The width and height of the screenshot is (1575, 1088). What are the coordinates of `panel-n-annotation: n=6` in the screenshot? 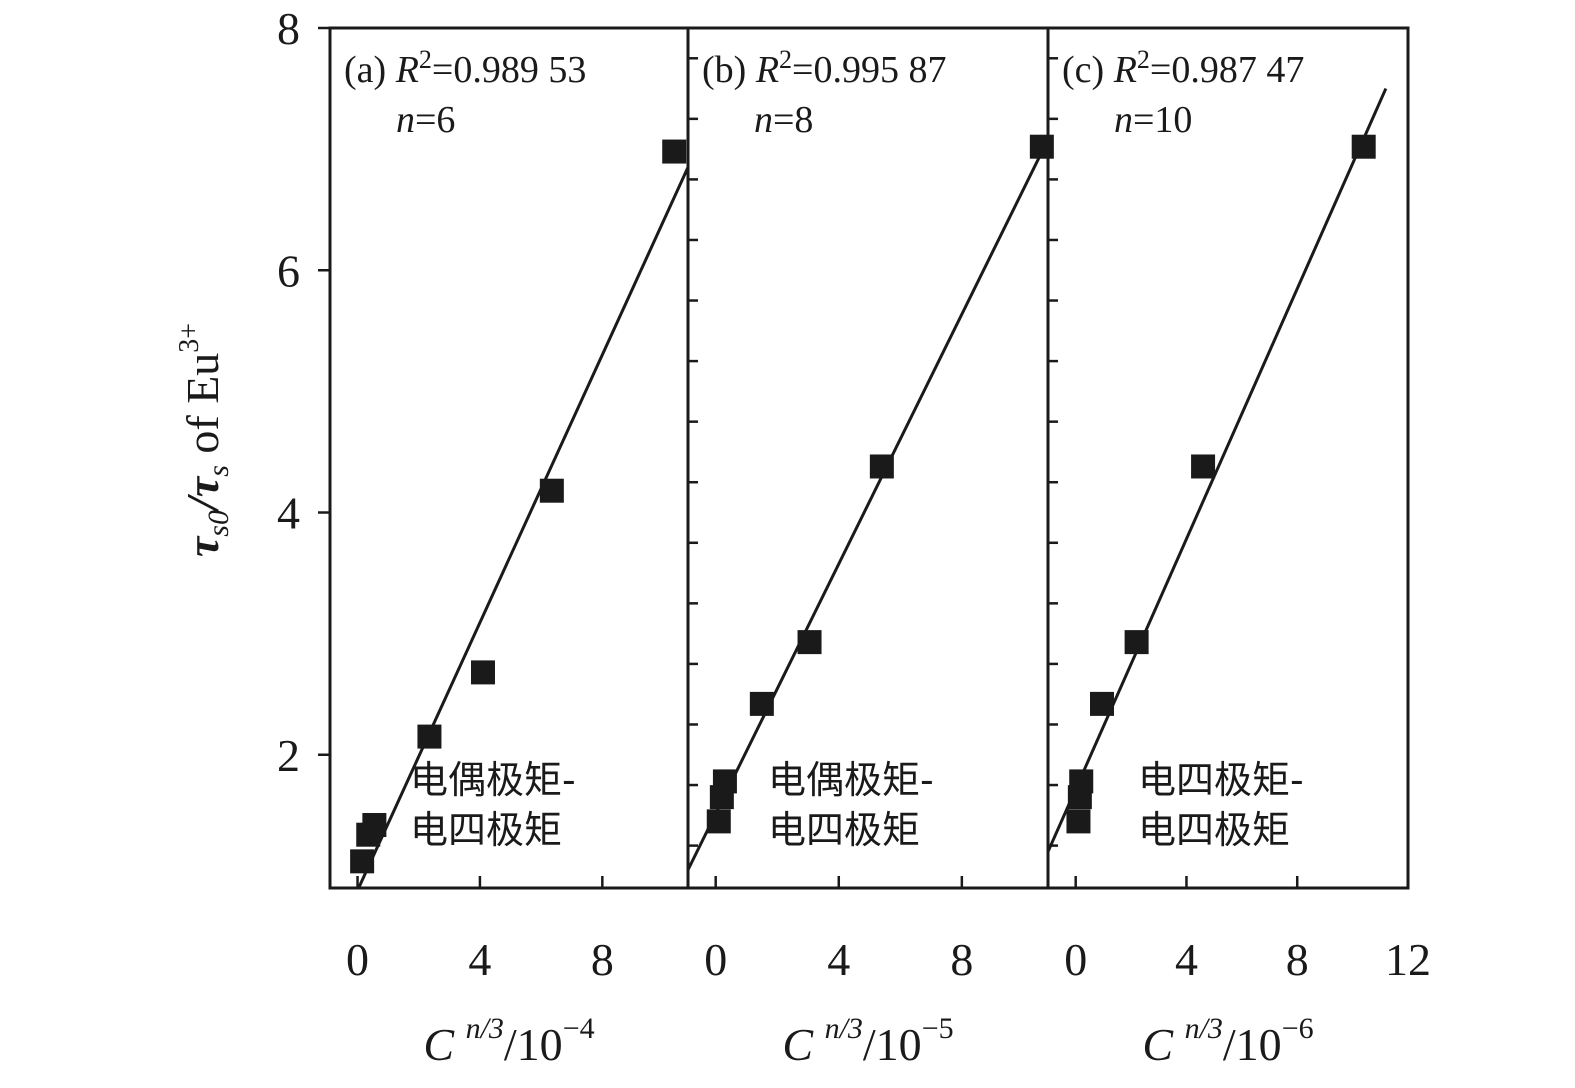 It's located at (425, 120).